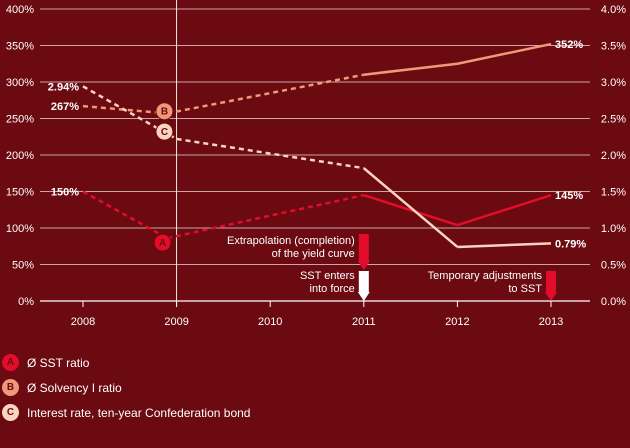 This screenshot has height=448, width=630. Describe the element at coordinates (23, 266) in the screenshot. I see `y-left-tick-label: 50%` at that location.